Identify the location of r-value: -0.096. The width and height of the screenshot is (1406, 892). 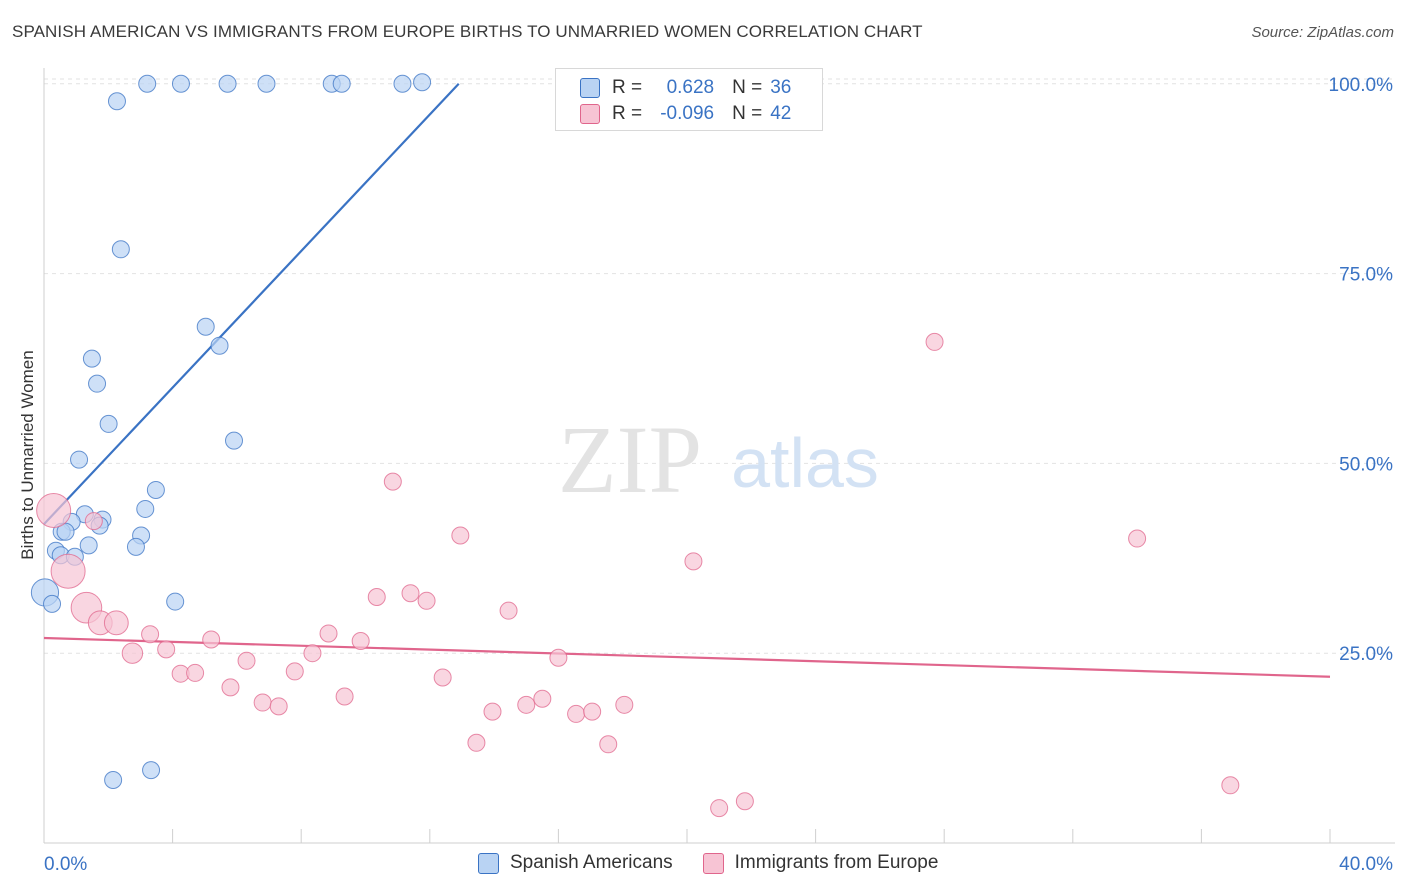
(687, 113).